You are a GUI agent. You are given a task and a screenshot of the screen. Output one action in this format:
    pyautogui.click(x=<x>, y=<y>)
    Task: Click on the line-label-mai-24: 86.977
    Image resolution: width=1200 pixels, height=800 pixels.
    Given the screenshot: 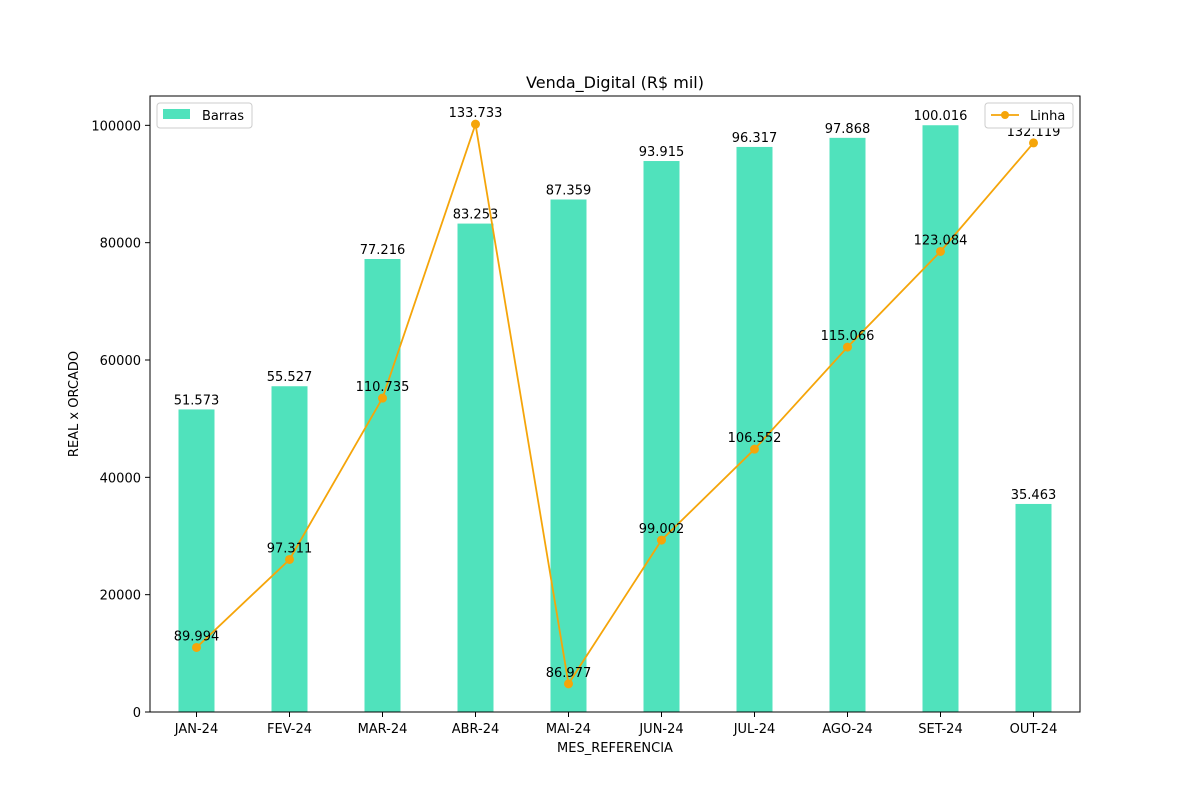 What is the action you would take?
    pyautogui.click(x=569, y=673)
    